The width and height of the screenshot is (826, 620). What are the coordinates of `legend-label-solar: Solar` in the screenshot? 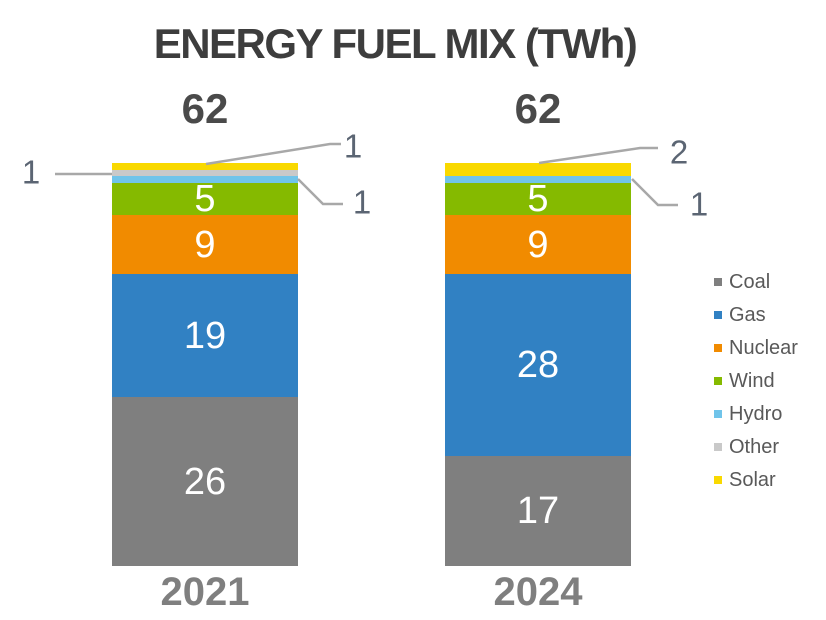 It's located at (752, 479).